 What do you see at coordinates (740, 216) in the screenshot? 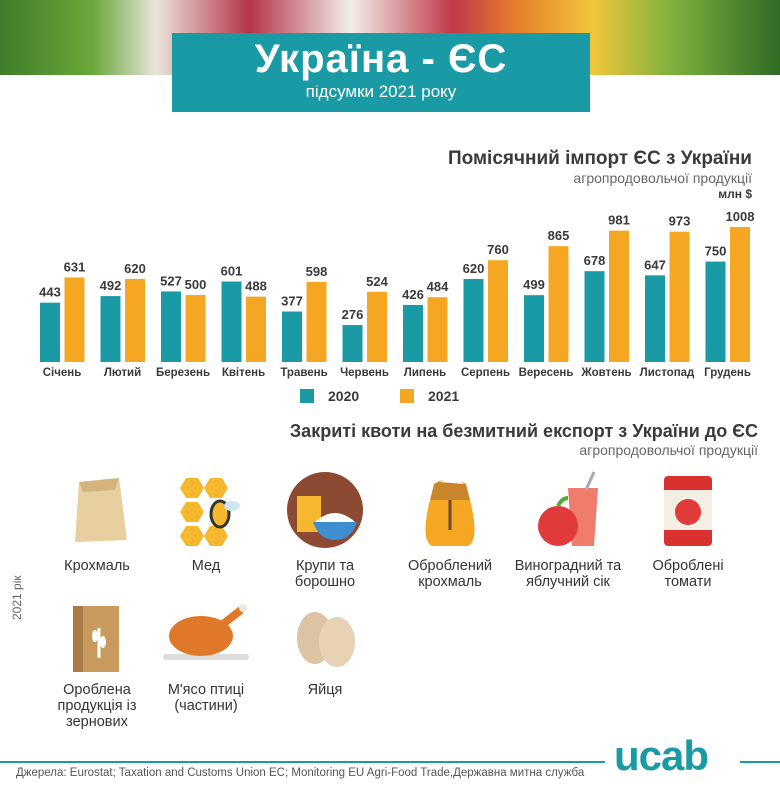
I see `data-label: 1008` at bounding box center [740, 216].